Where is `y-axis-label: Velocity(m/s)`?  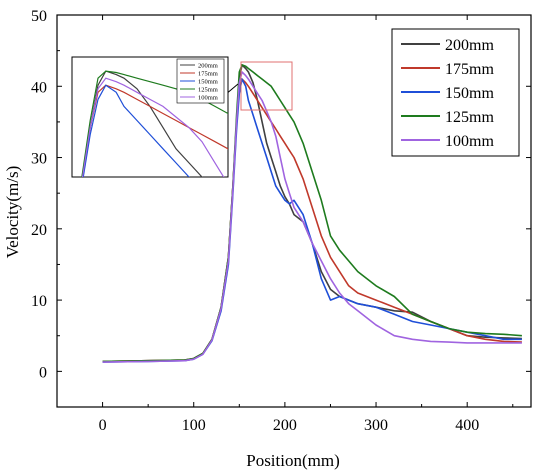 y-axis-label: Velocity(m/s) is located at coordinates (12, 212).